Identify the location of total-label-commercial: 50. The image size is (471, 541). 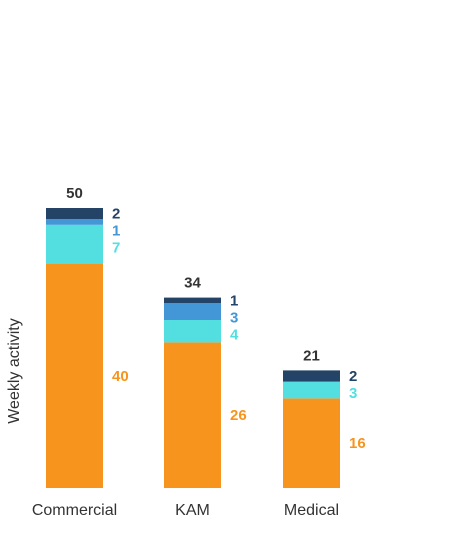
(74, 193).